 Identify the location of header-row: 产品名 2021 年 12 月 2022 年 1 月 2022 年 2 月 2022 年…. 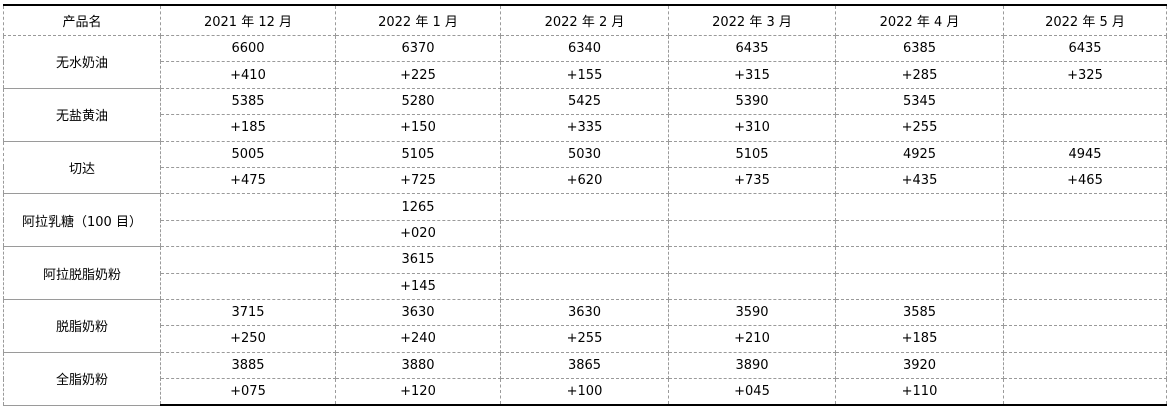
(585, 20).